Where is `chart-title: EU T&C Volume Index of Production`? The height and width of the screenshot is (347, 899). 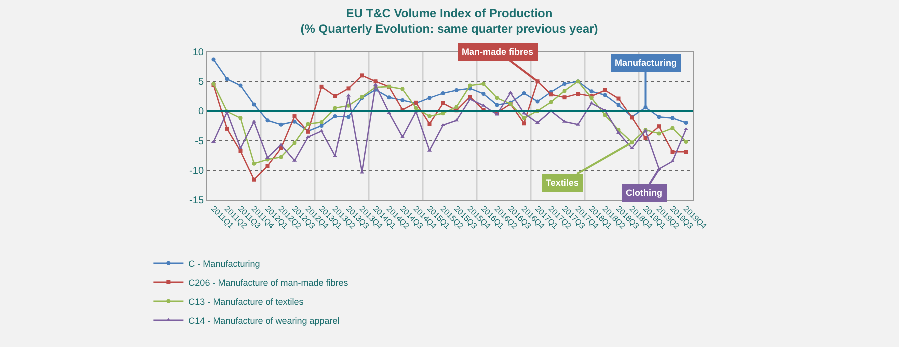
chart-title: EU T&C Volume Index of Production is located at coordinates (449, 13).